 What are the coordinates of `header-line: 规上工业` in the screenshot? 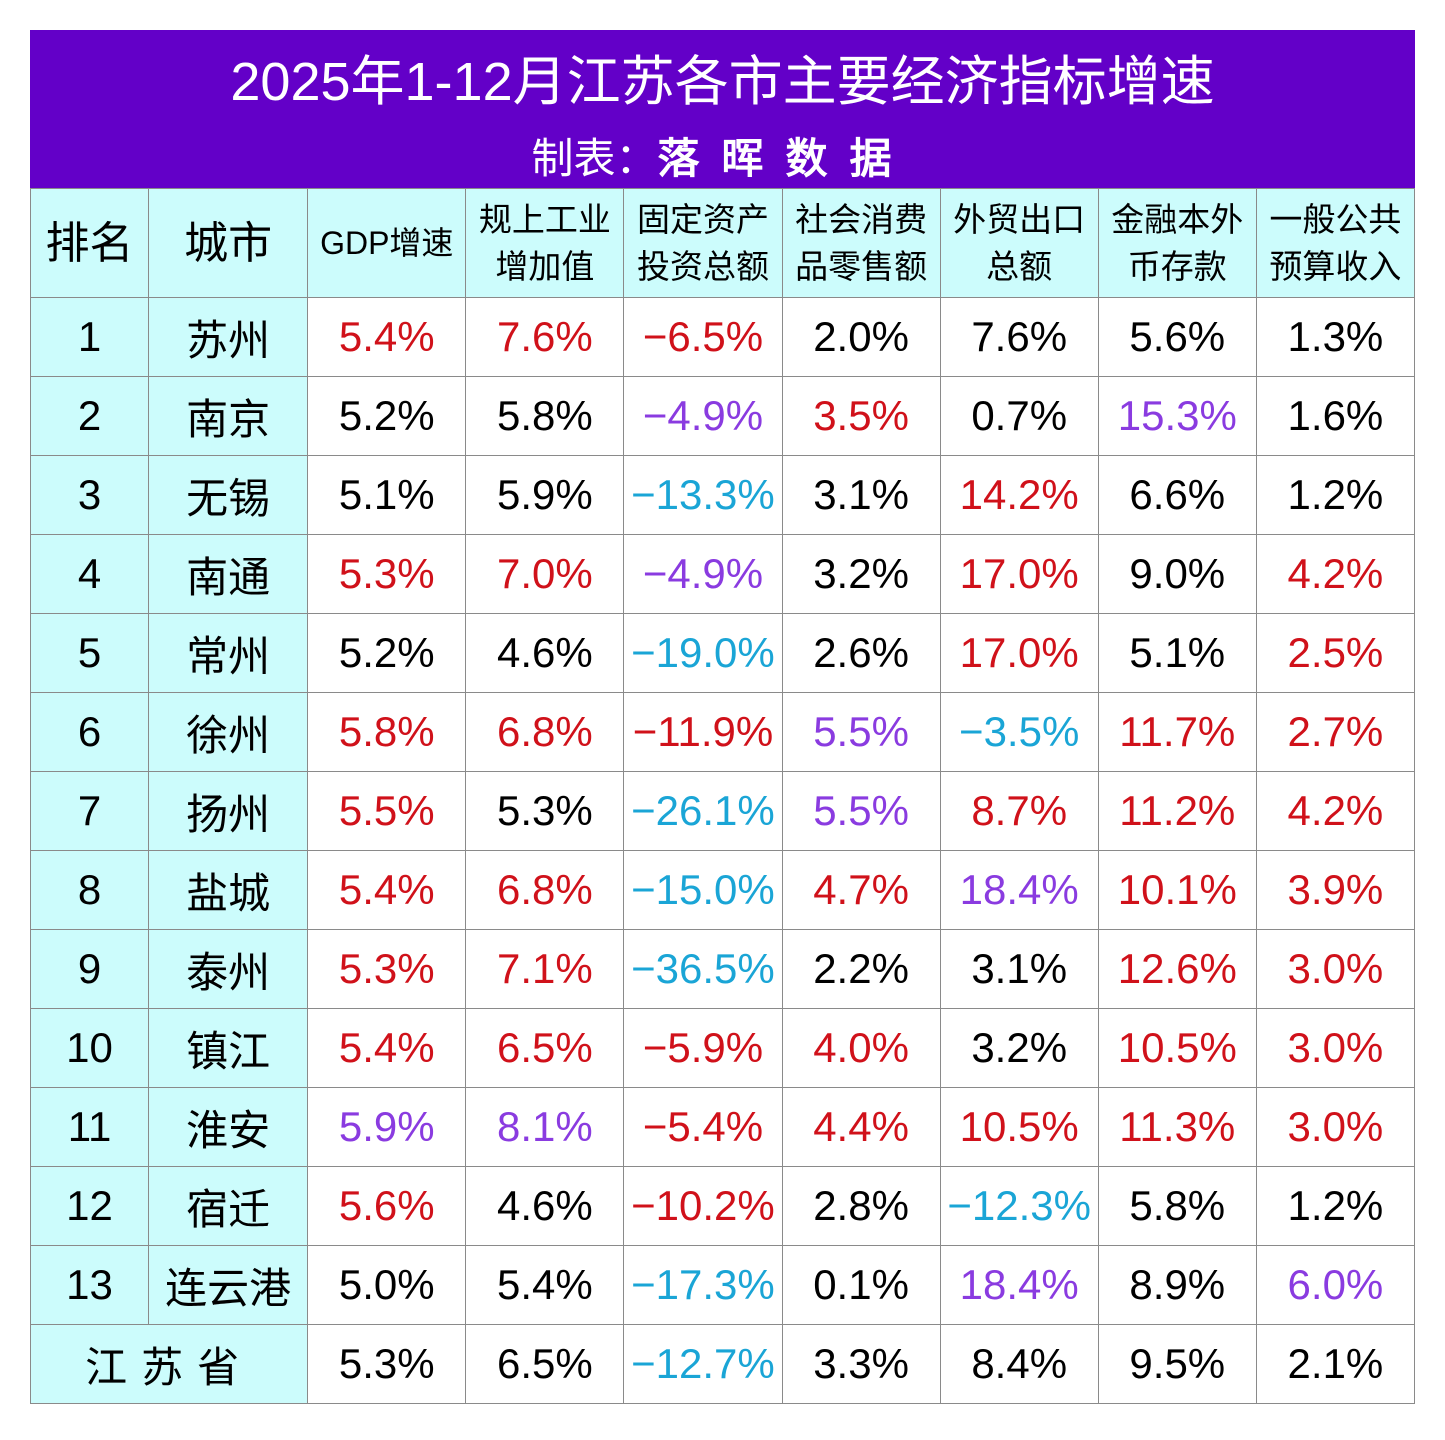 It's located at (544, 219).